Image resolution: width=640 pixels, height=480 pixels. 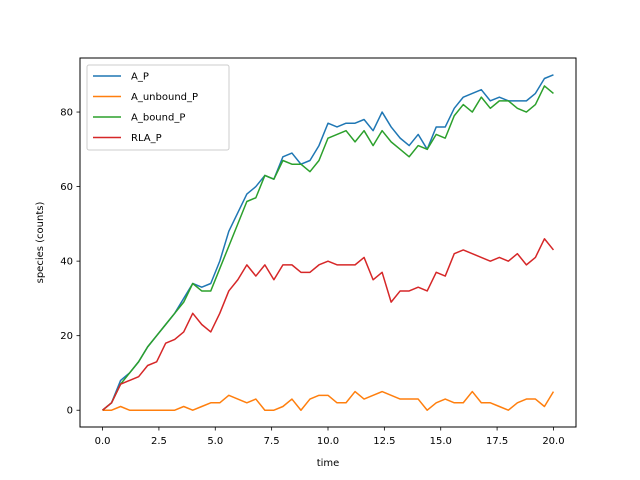 I want to click on y-axis: 0 20 40 60 80, so click(x=70, y=262).